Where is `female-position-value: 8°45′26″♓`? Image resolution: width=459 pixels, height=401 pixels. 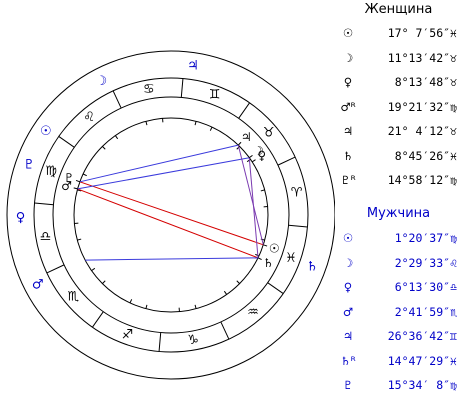
female-position-value: 8°45′26″♓ is located at coordinates (425, 155).